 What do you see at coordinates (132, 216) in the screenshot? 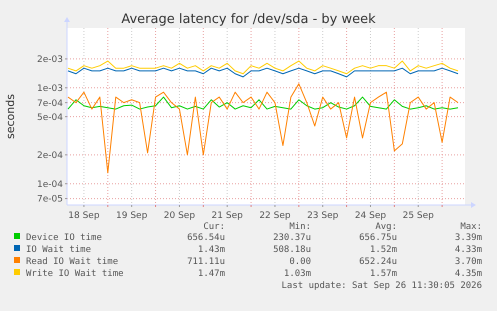
I see `x-tick-label: 19 Sep` at bounding box center [132, 216].